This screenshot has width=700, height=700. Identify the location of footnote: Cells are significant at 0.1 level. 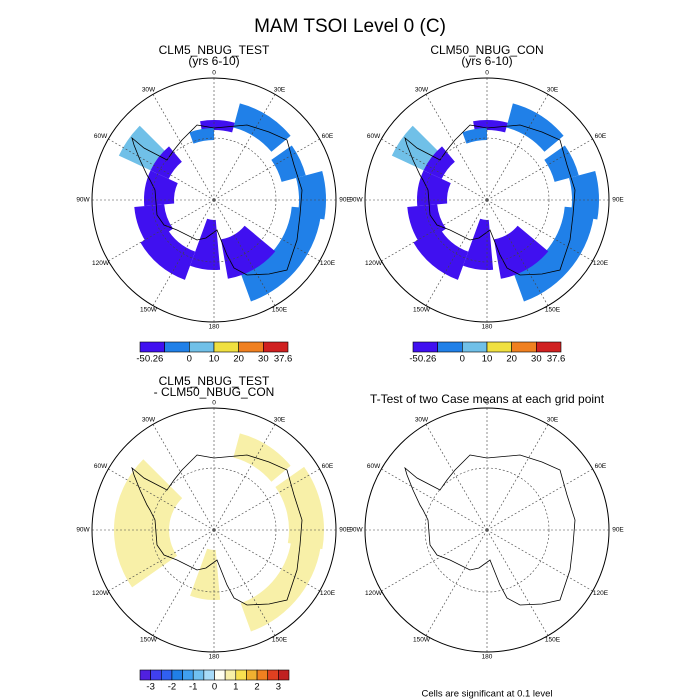
(487, 694).